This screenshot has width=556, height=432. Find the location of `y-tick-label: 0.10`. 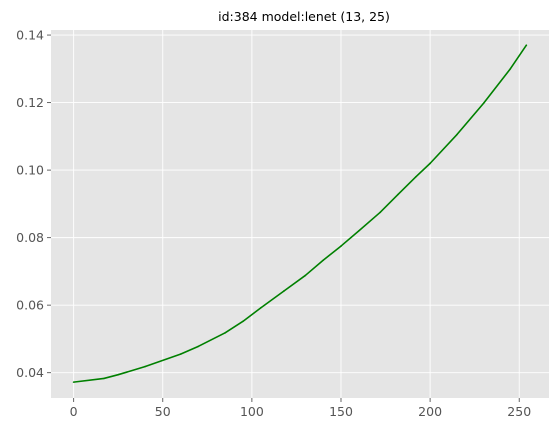

y-tick-label: 0.10 is located at coordinates (30, 170).